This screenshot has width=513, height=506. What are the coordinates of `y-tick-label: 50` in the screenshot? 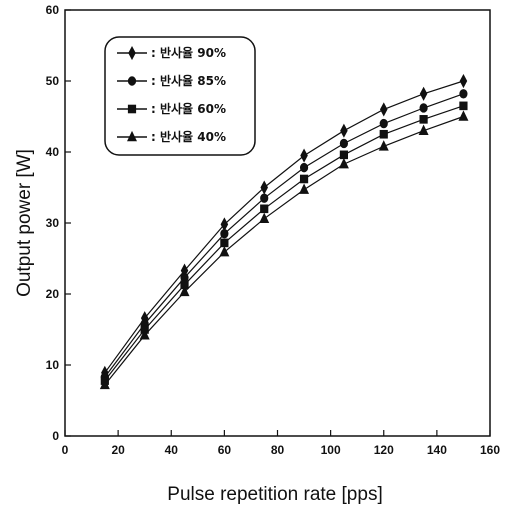 It's located at (53, 81).